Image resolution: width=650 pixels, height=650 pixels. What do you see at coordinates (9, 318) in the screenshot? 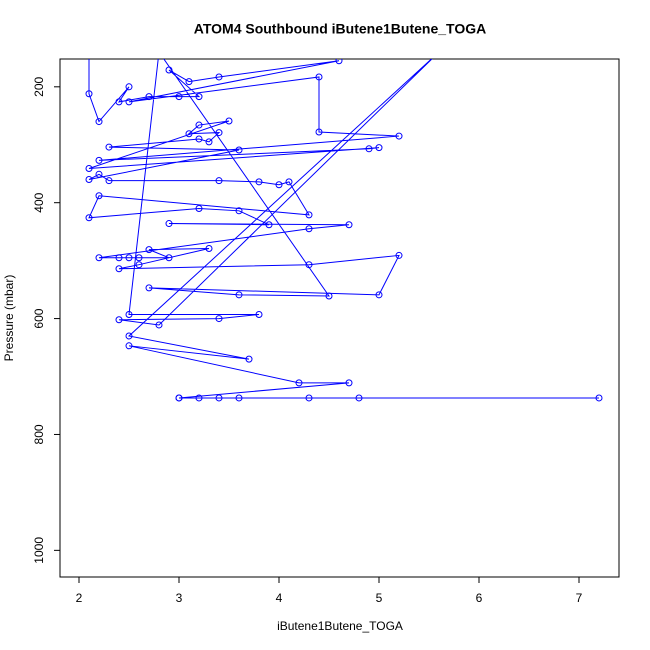
I see `y-axis-label: Pressure (mbar)` at bounding box center [9, 318].